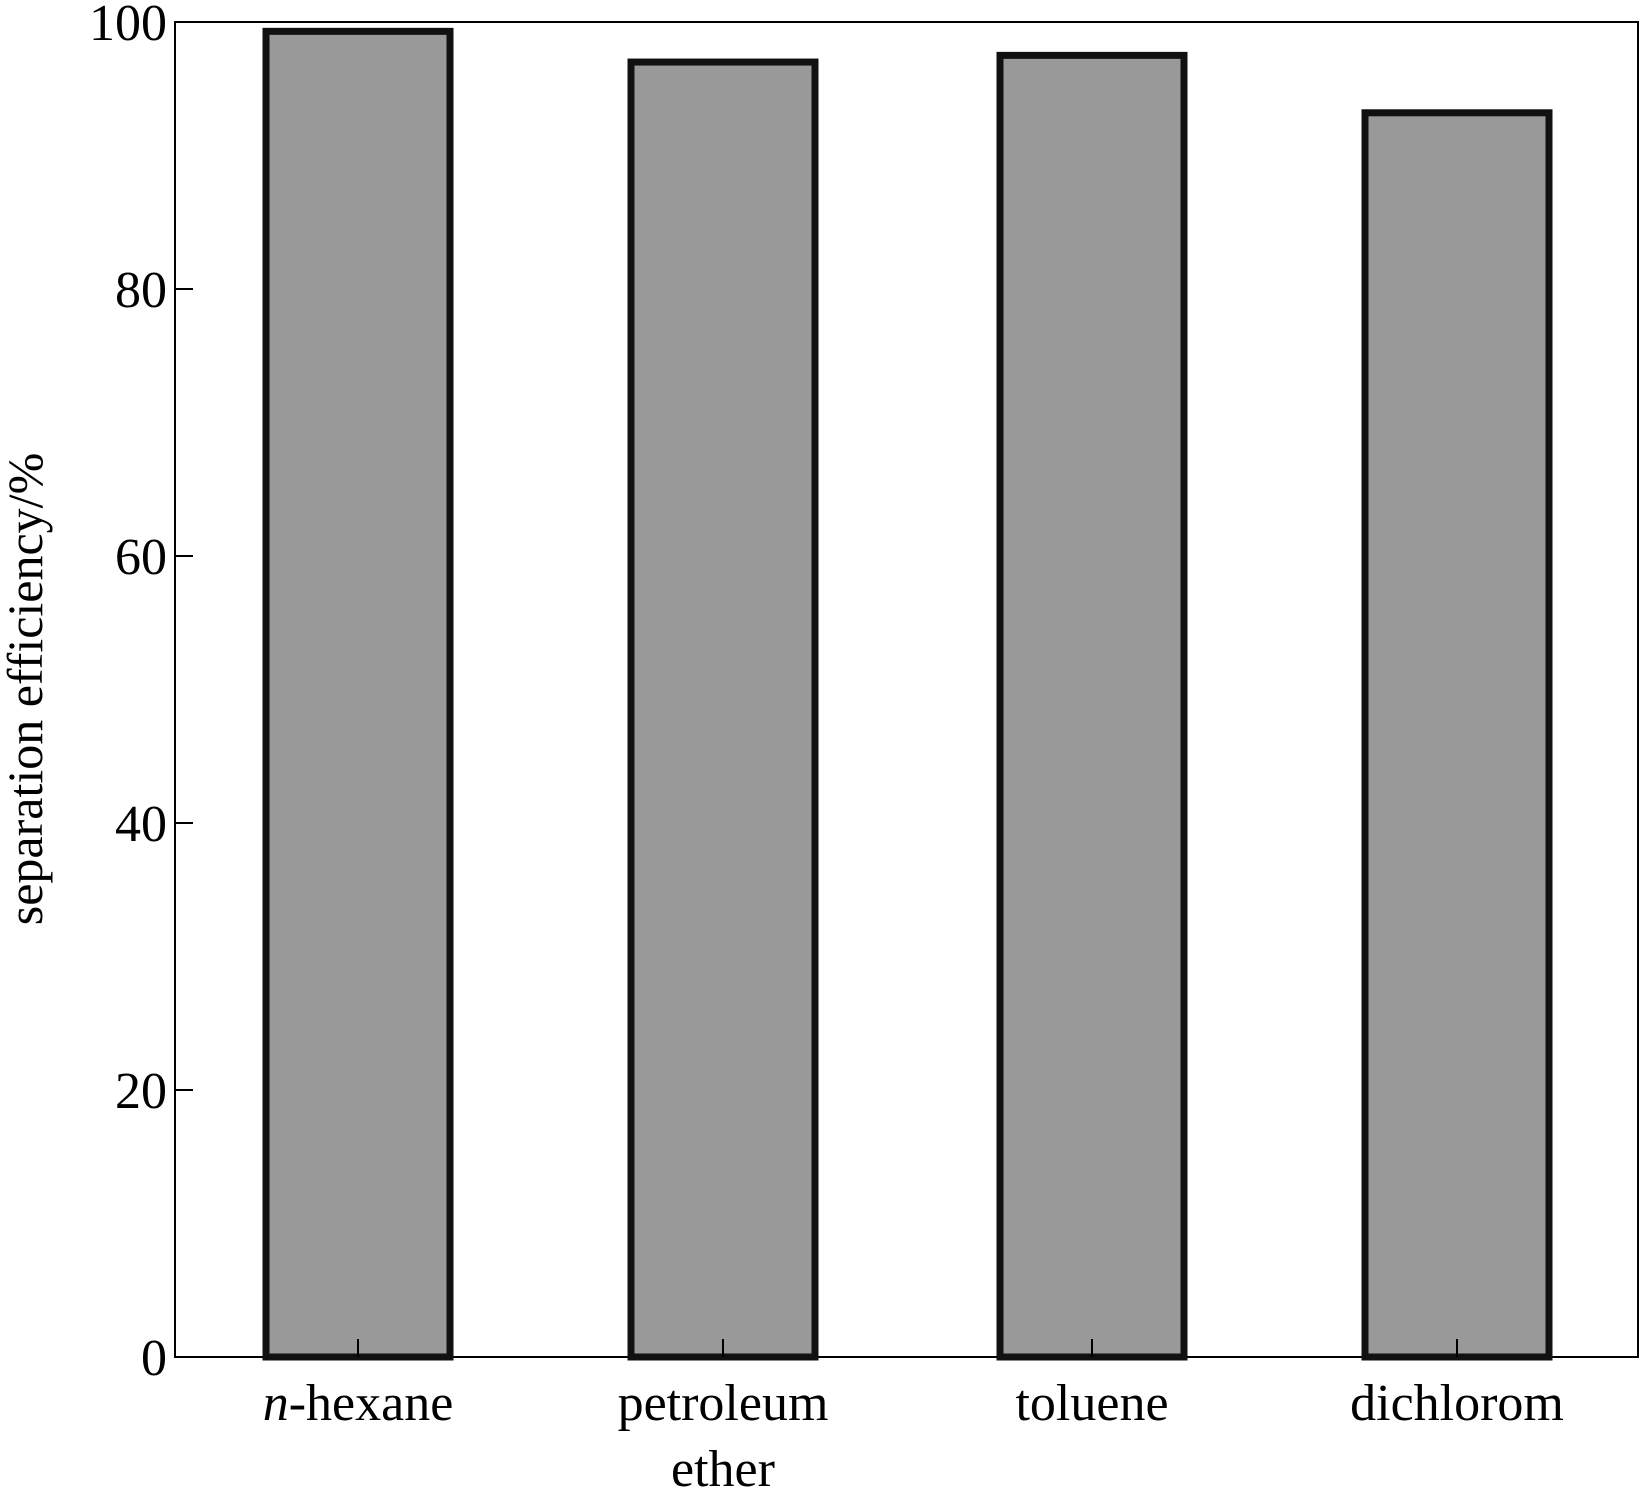 This screenshot has height=1498, width=1641. I want to click on x-tick-label: dichlorom, so click(1457, 1403).